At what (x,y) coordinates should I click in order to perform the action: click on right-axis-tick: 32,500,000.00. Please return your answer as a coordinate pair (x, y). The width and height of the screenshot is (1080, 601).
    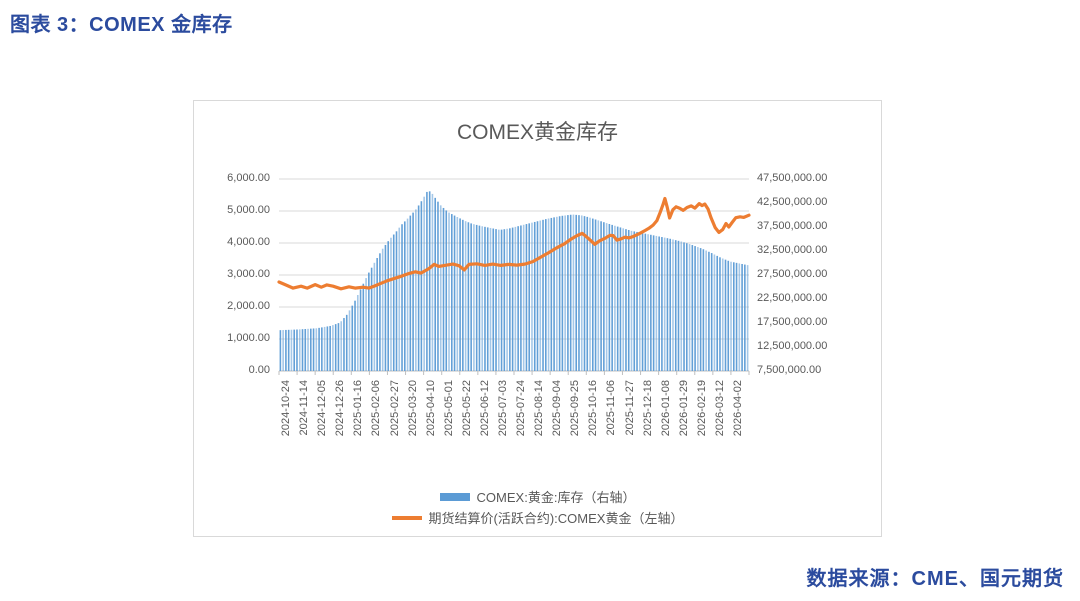
    Looking at the image, I should click on (792, 250).